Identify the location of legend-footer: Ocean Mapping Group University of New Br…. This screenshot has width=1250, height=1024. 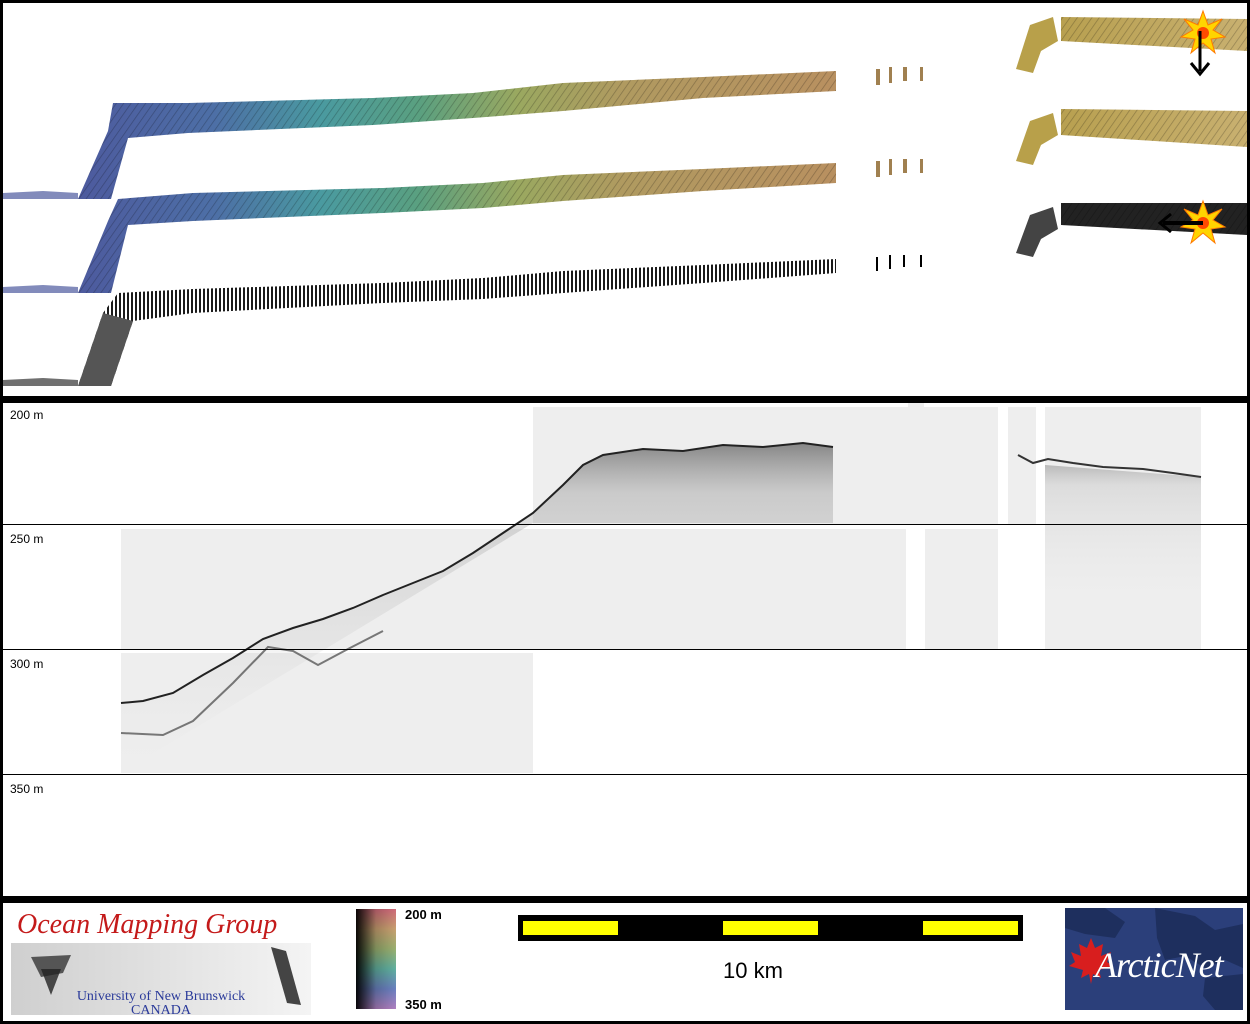
(625, 962).